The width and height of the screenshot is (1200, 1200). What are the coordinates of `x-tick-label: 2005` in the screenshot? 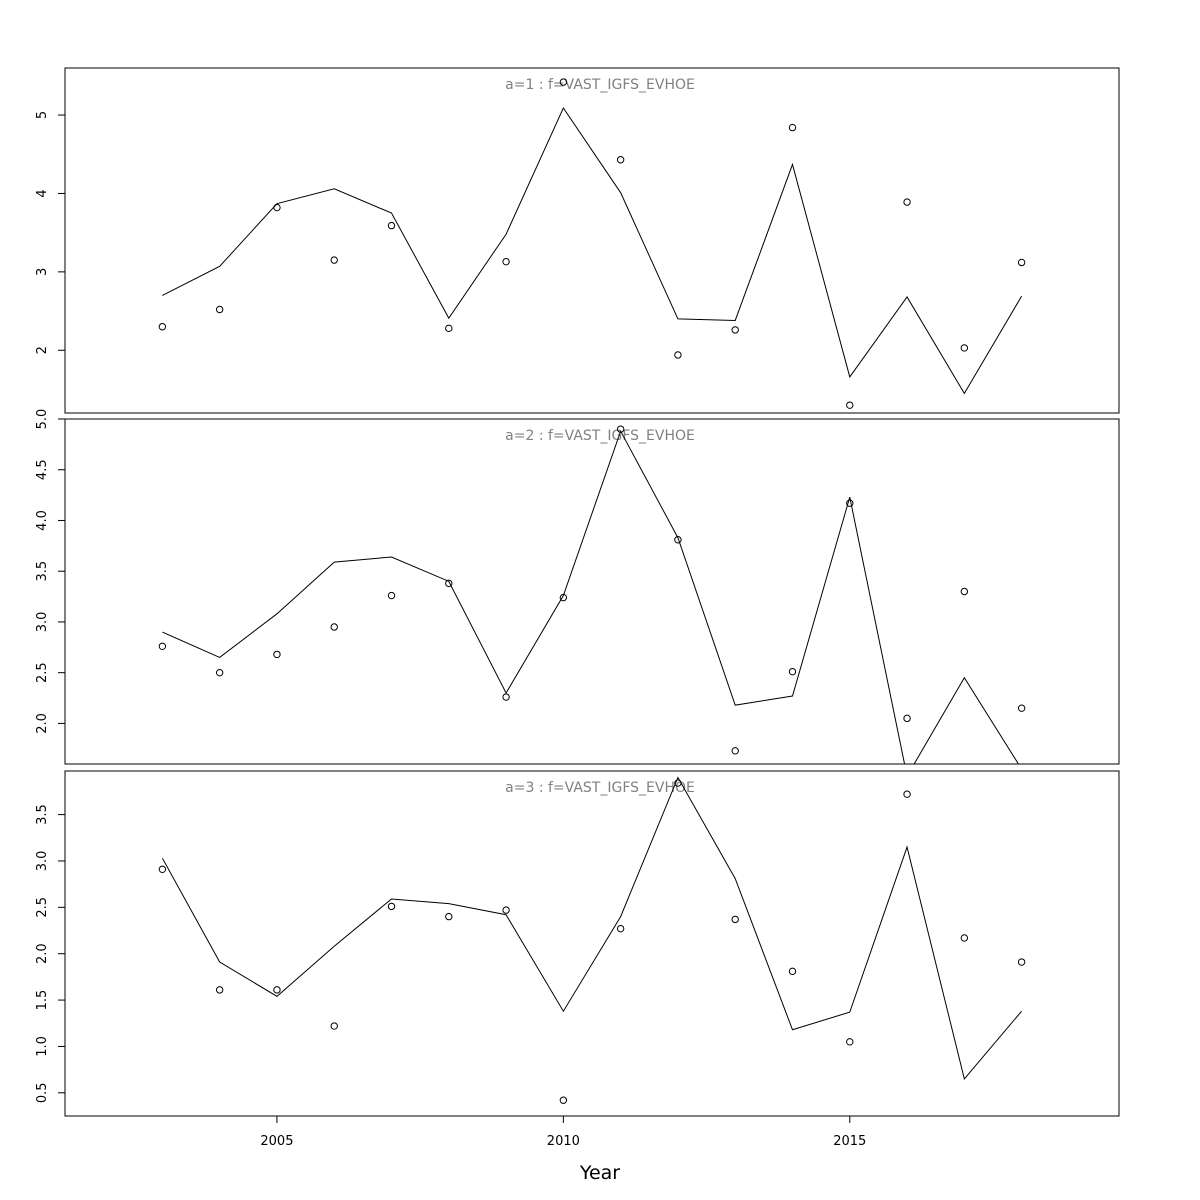 It's located at (276, 1141).